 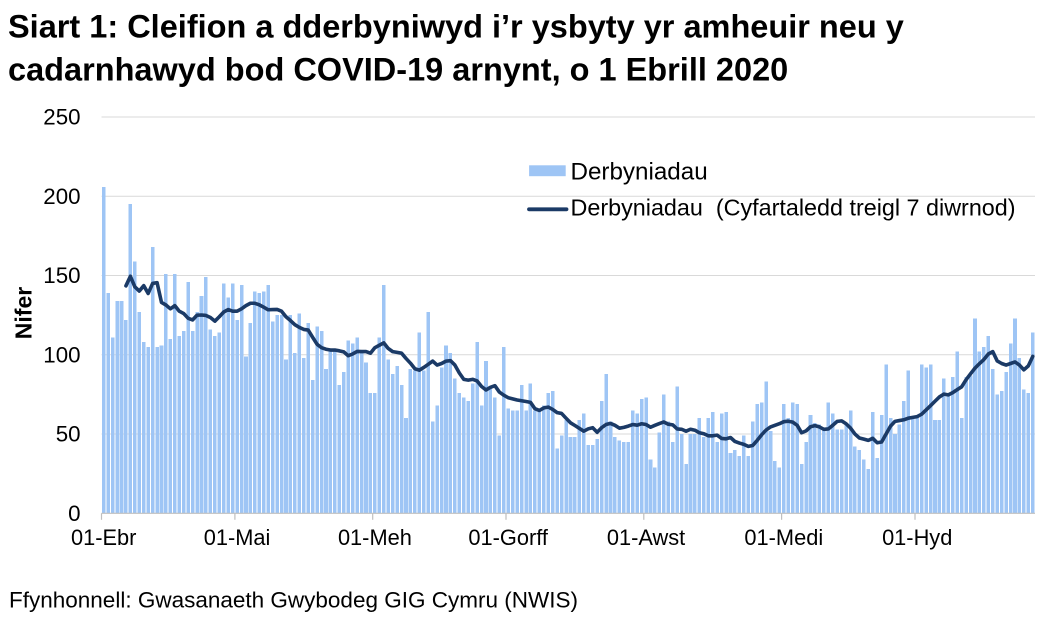 I want to click on svg-text: 01-Mai, so click(x=237, y=537).